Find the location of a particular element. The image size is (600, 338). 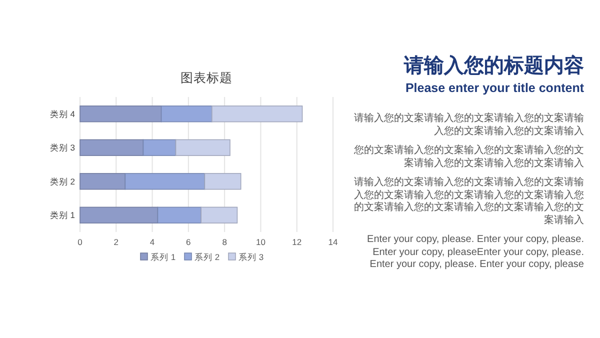

x-tick-label: 10 is located at coordinates (261, 242).